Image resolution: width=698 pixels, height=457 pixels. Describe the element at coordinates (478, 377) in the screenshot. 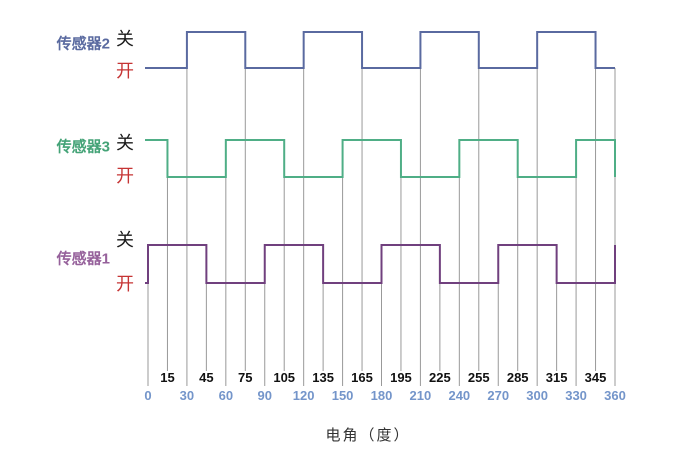

I see `x-axis-mid-label: 255` at that location.